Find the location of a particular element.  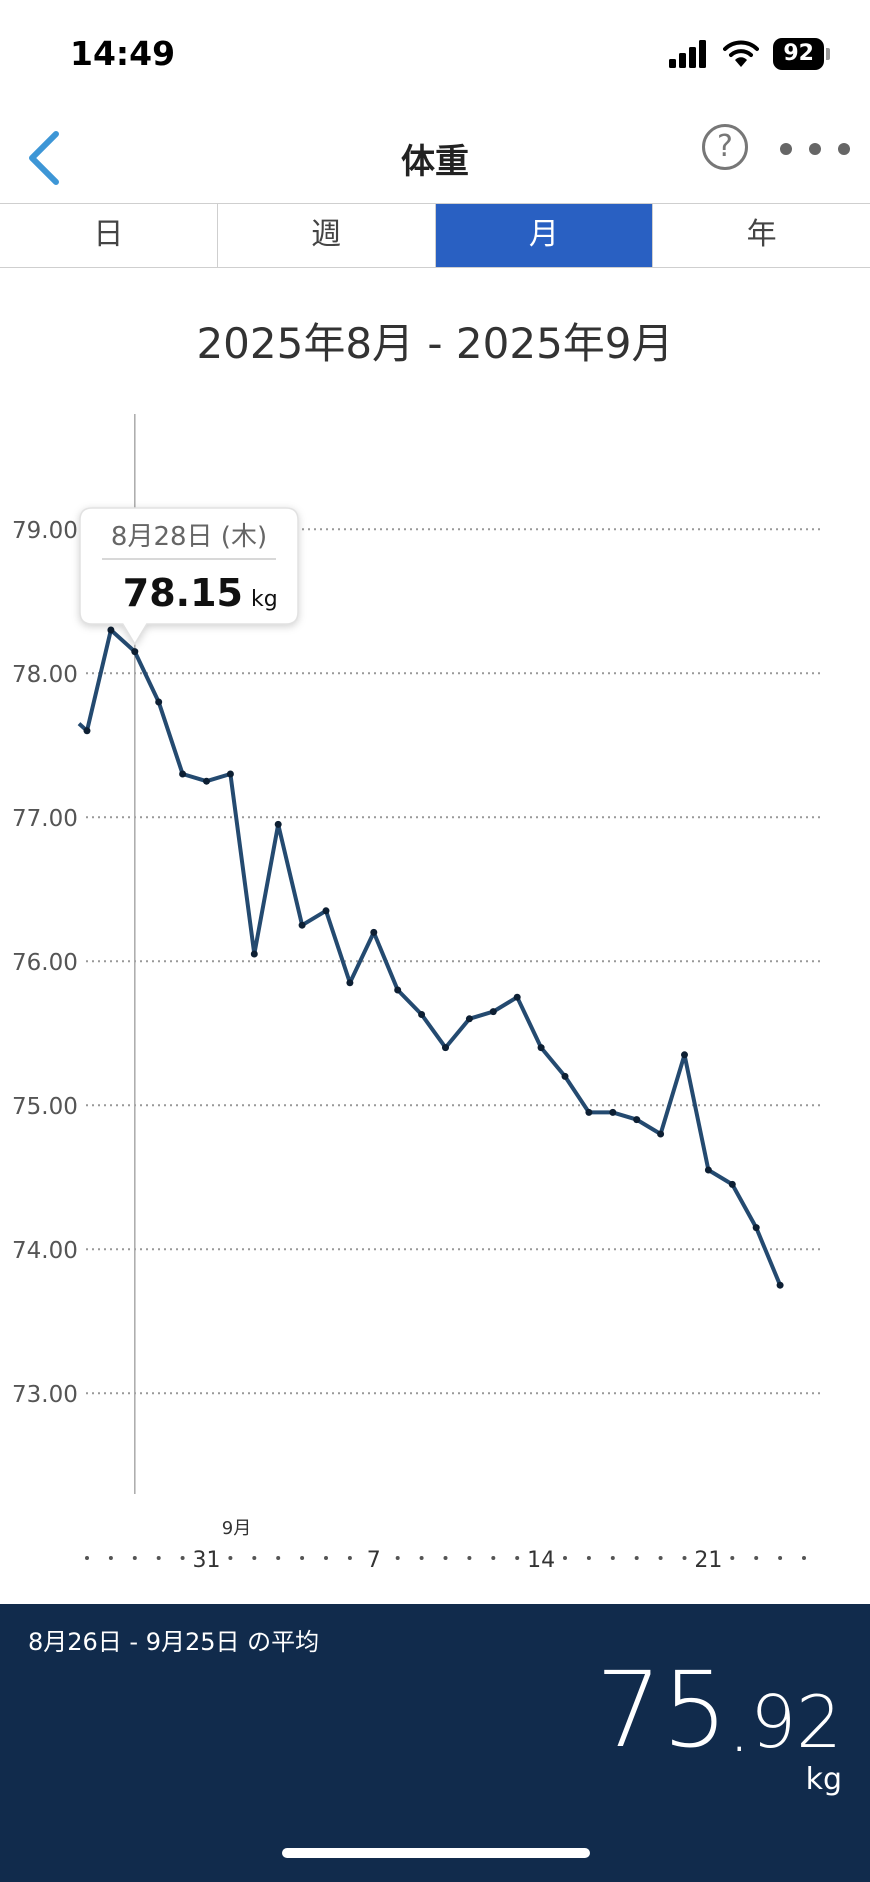

home-indicator is located at coordinates (436, 1853).